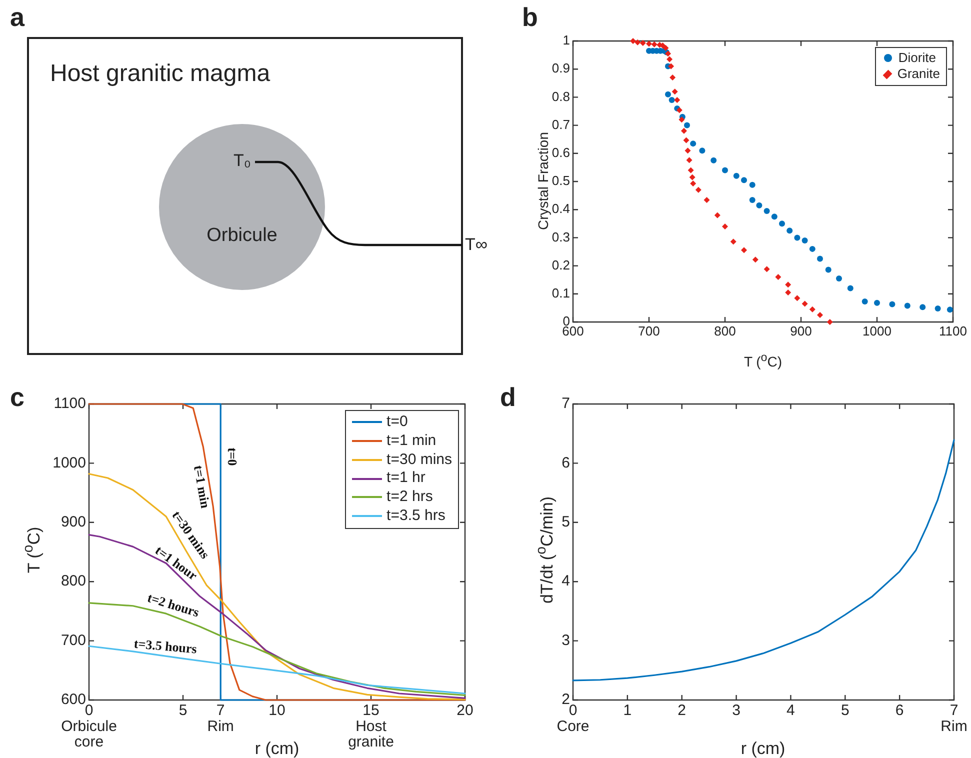  I want to click on y-tick-label: 700, so click(73, 640).